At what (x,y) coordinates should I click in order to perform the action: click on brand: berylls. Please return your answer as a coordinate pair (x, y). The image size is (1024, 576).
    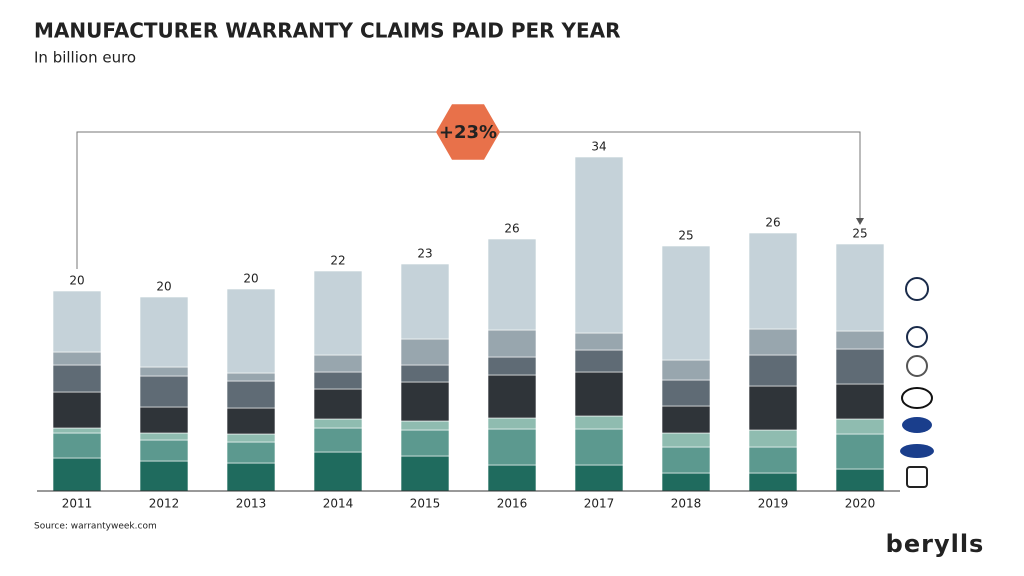
    Looking at the image, I should click on (935, 544).